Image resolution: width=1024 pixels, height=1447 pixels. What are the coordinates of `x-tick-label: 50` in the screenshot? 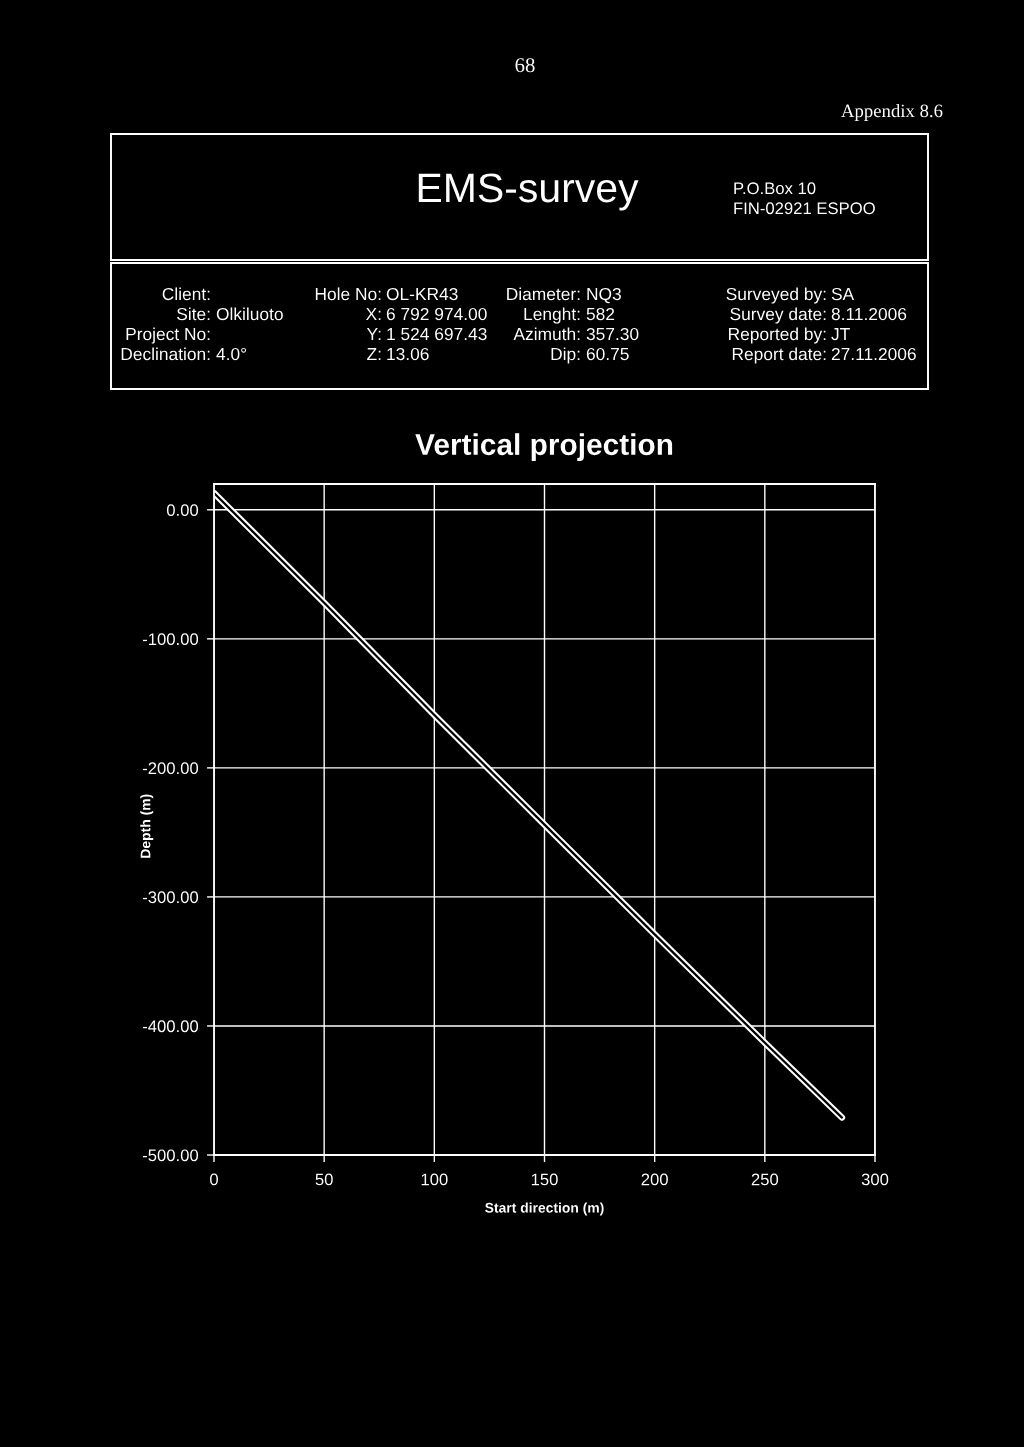 It's located at (324, 1179).